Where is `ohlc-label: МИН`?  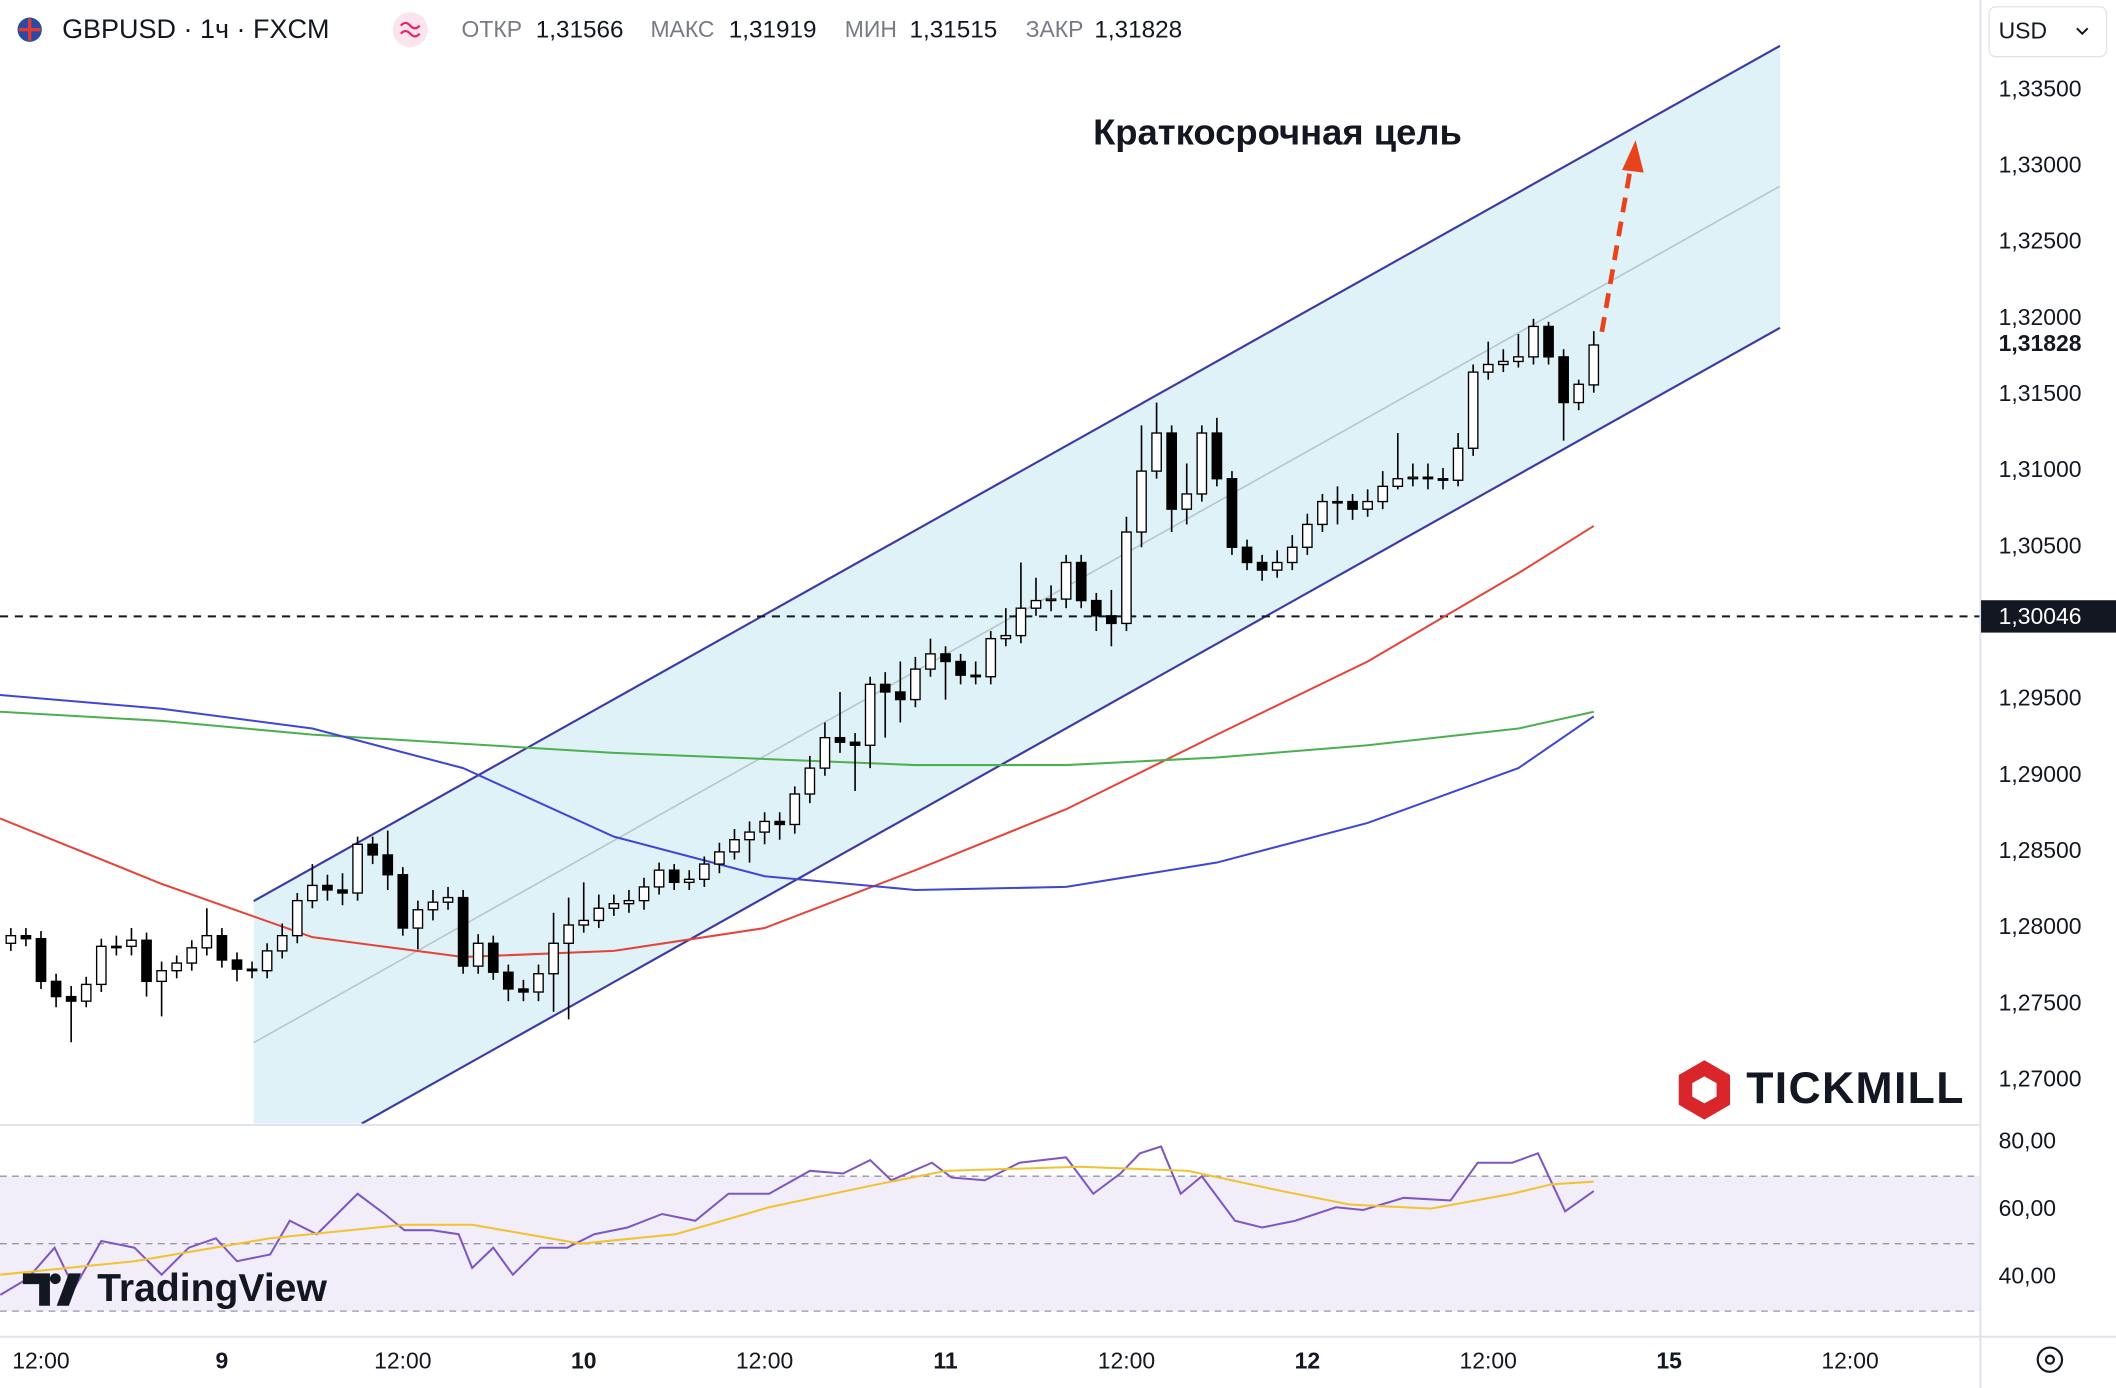
ohlc-label: МИН is located at coordinates (871, 29).